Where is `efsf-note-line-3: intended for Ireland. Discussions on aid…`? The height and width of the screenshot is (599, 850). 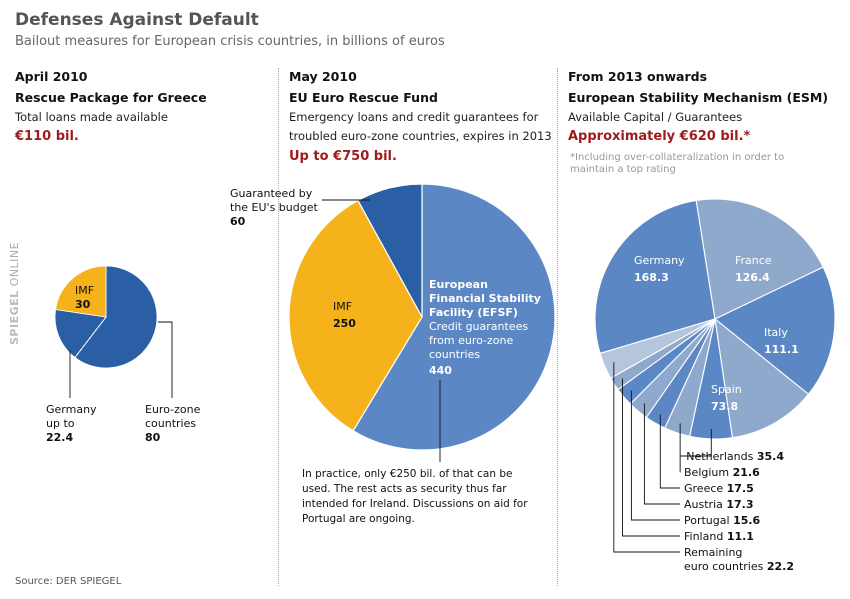
efsf-note-line-3: intended for Ireland. Discussions on aid… is located at coordinates (415, 504).